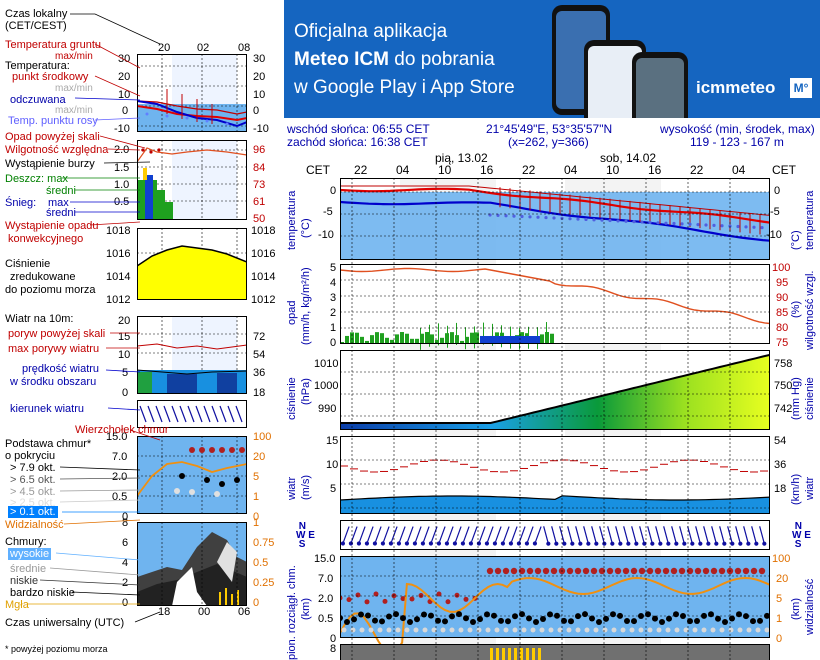 Image resolution: width=820 pixels, height=660 pixels. Describe the element at coordinates (549, 129) in the screenshot. I see `coords-text: 21°45'49"E, 53°35'57"N` at that location.